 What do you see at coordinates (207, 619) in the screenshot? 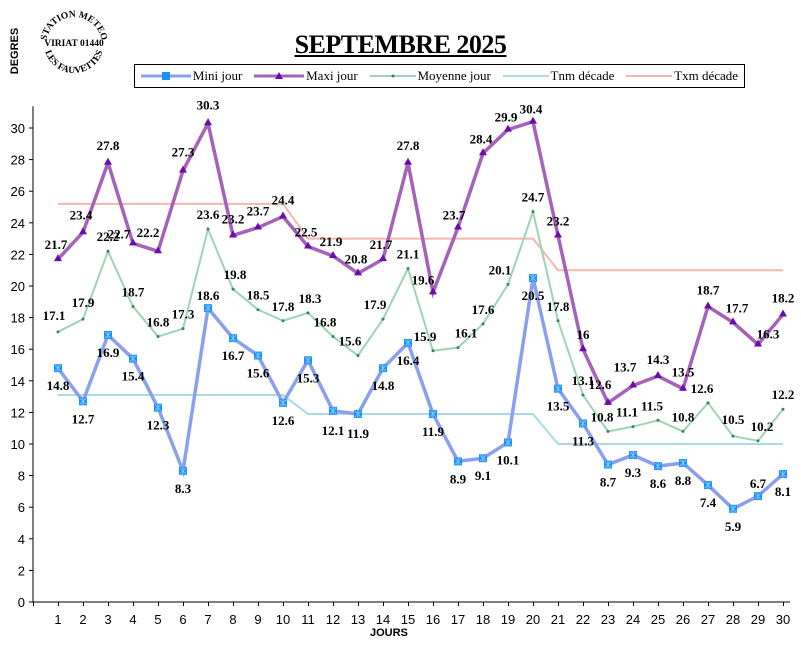
I see `x-tick-label: 7` at bounding box center [207, 619].